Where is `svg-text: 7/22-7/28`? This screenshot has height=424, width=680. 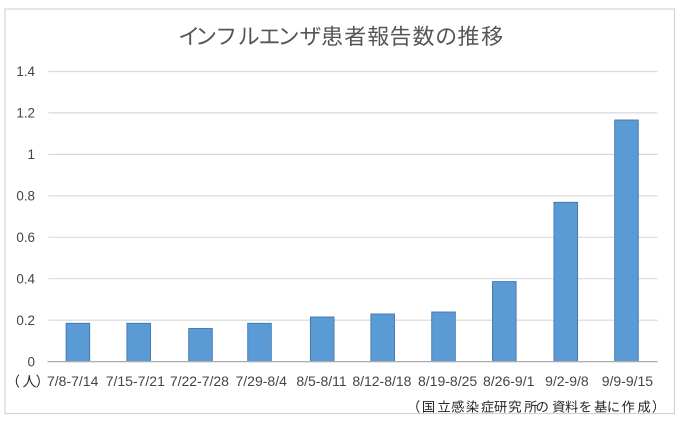 svg-text: 7/22-7/28 is located at coordinates (199, 381).